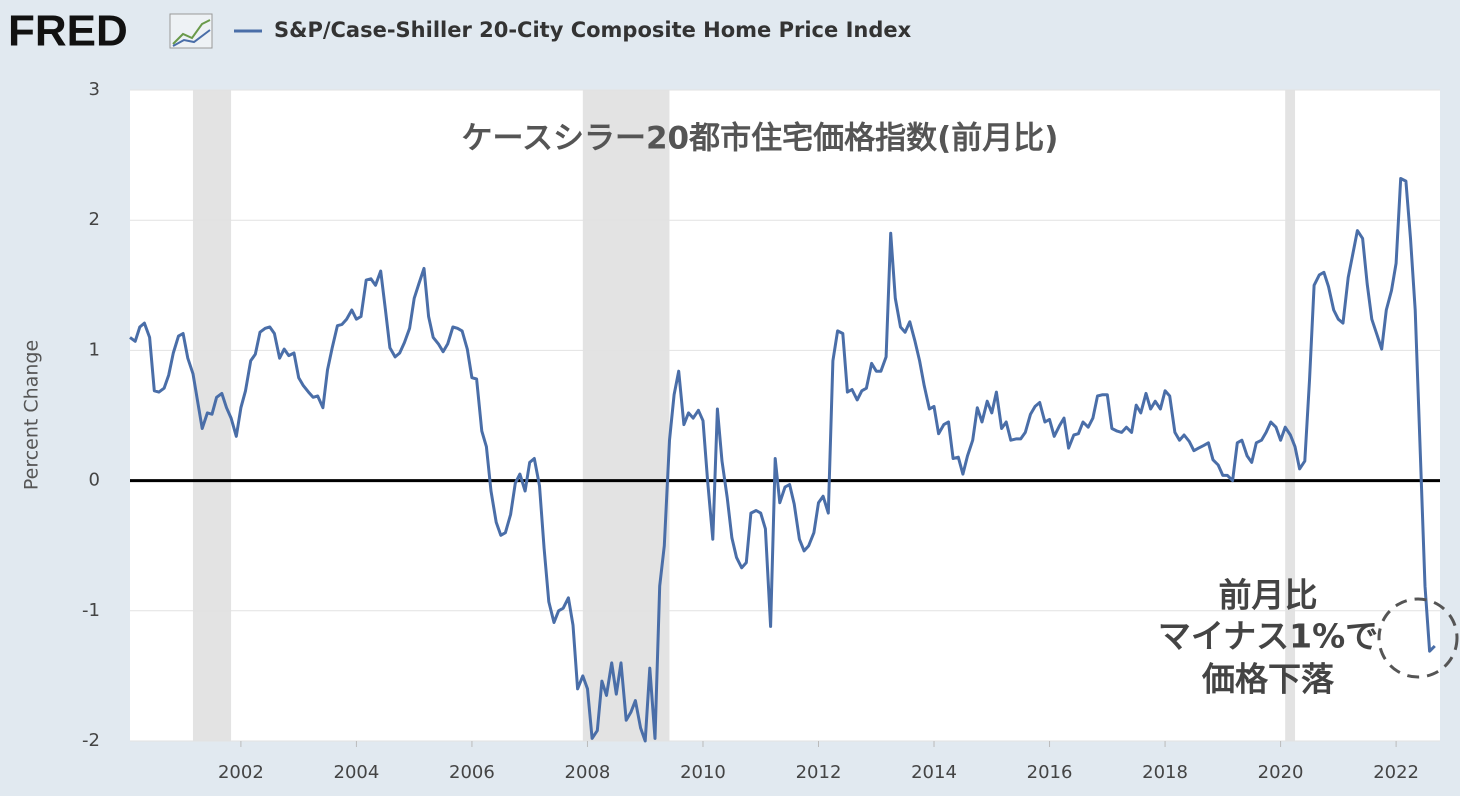  Describe the element at coordinates (94, 480) in the screenshot. I see `y-tick-label: 0` at that location.